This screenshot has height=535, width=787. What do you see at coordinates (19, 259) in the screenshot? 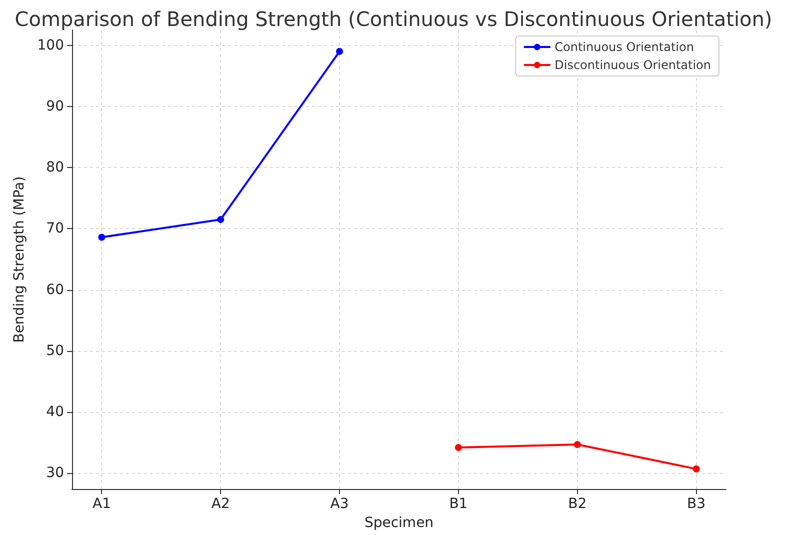
I see `y-axis-title: Bending Strength (MPa)` at bounding box center [19, 259].